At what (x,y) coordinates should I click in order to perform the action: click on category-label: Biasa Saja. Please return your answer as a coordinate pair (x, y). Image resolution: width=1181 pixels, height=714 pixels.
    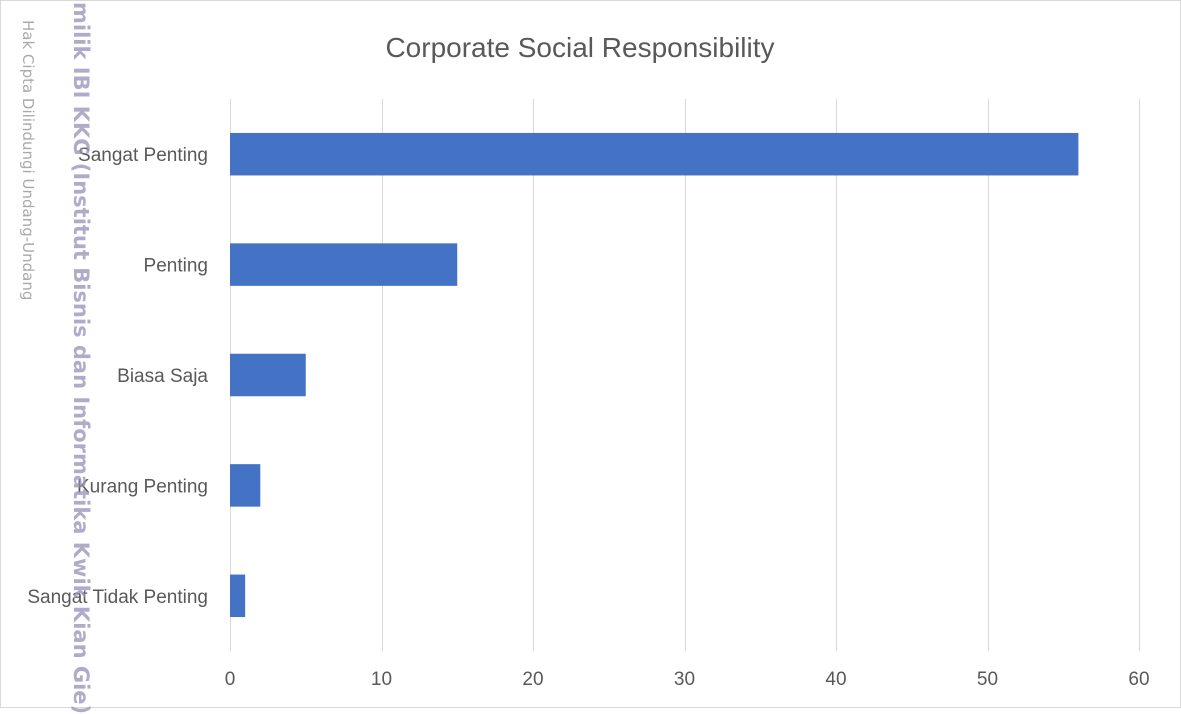
    Looking at the image, I should click on (162, 376).